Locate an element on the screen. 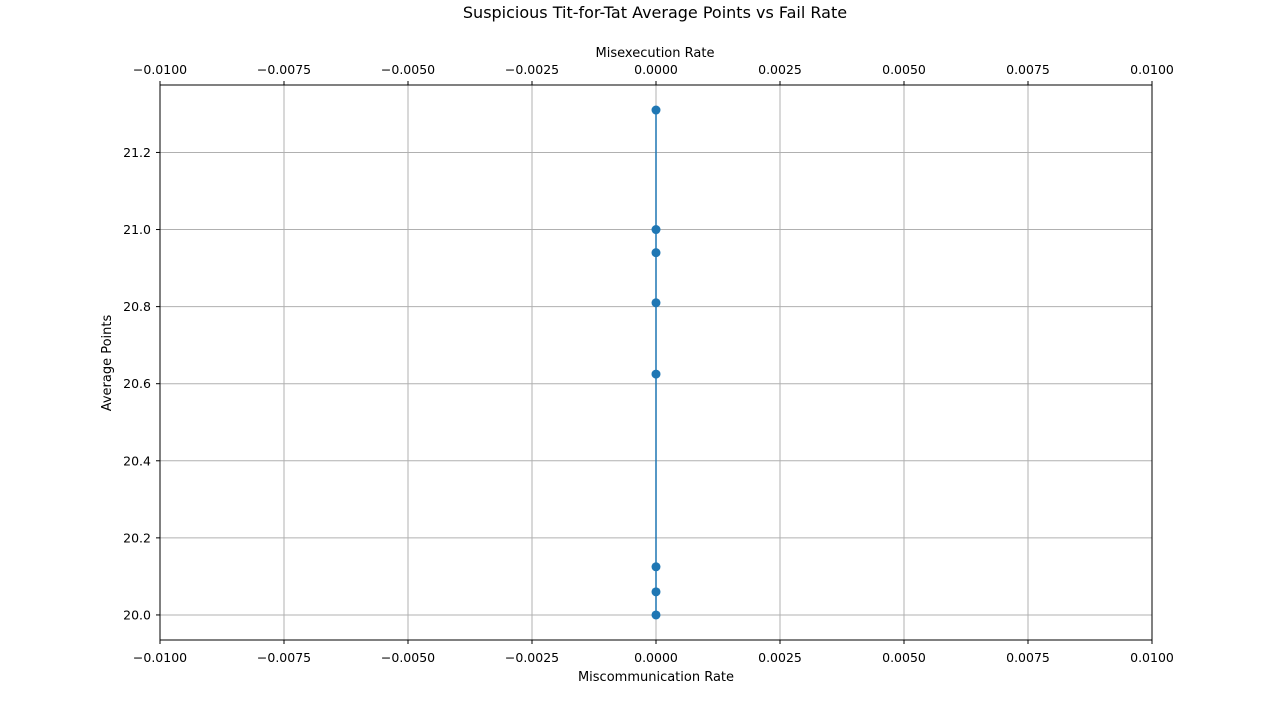 The width and height of the screenshot is (1280, 719). y-tick-label: 20.0 is located at coordinates (137, 614).